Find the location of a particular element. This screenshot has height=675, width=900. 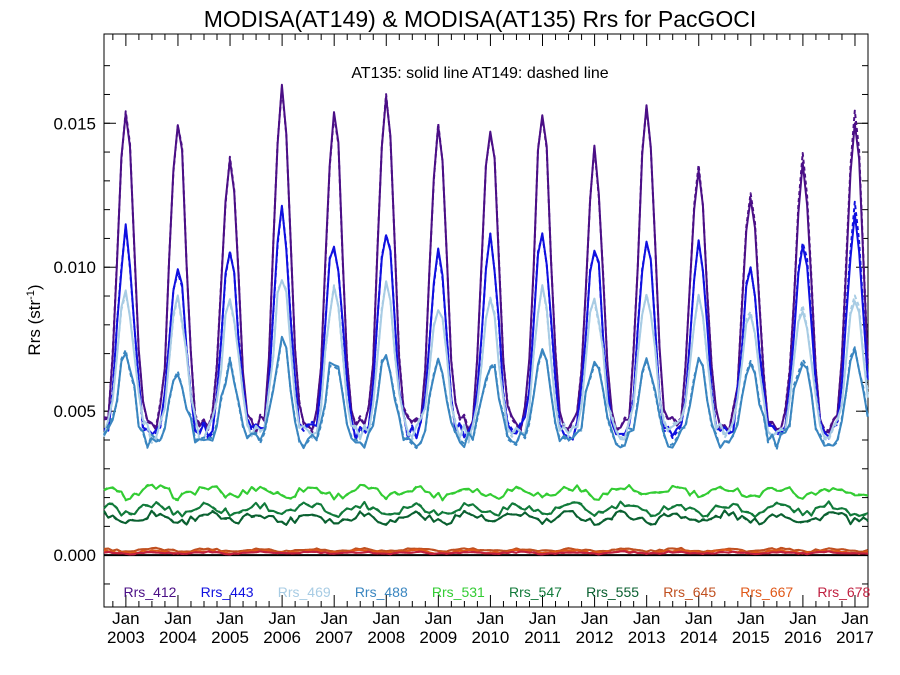

x-tick-year: 2009 is located at coordinates (438, 637).